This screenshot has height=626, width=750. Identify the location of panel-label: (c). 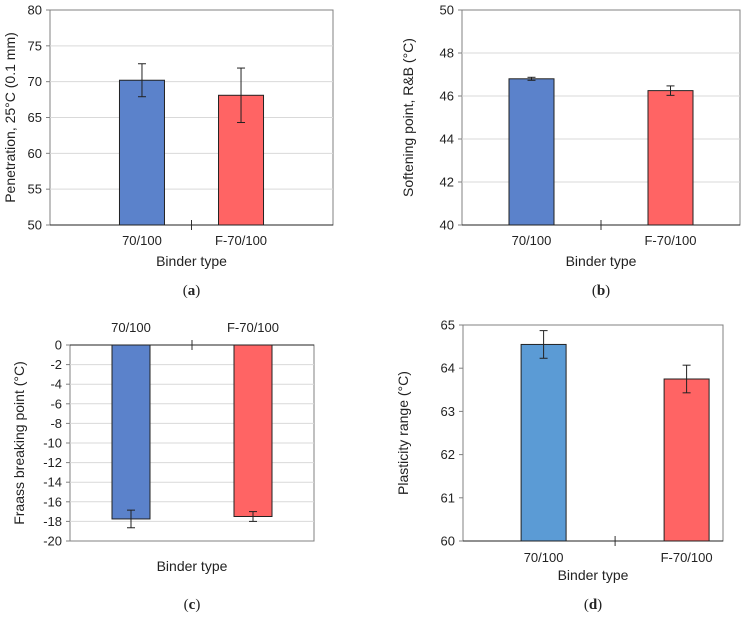
(192, 605).